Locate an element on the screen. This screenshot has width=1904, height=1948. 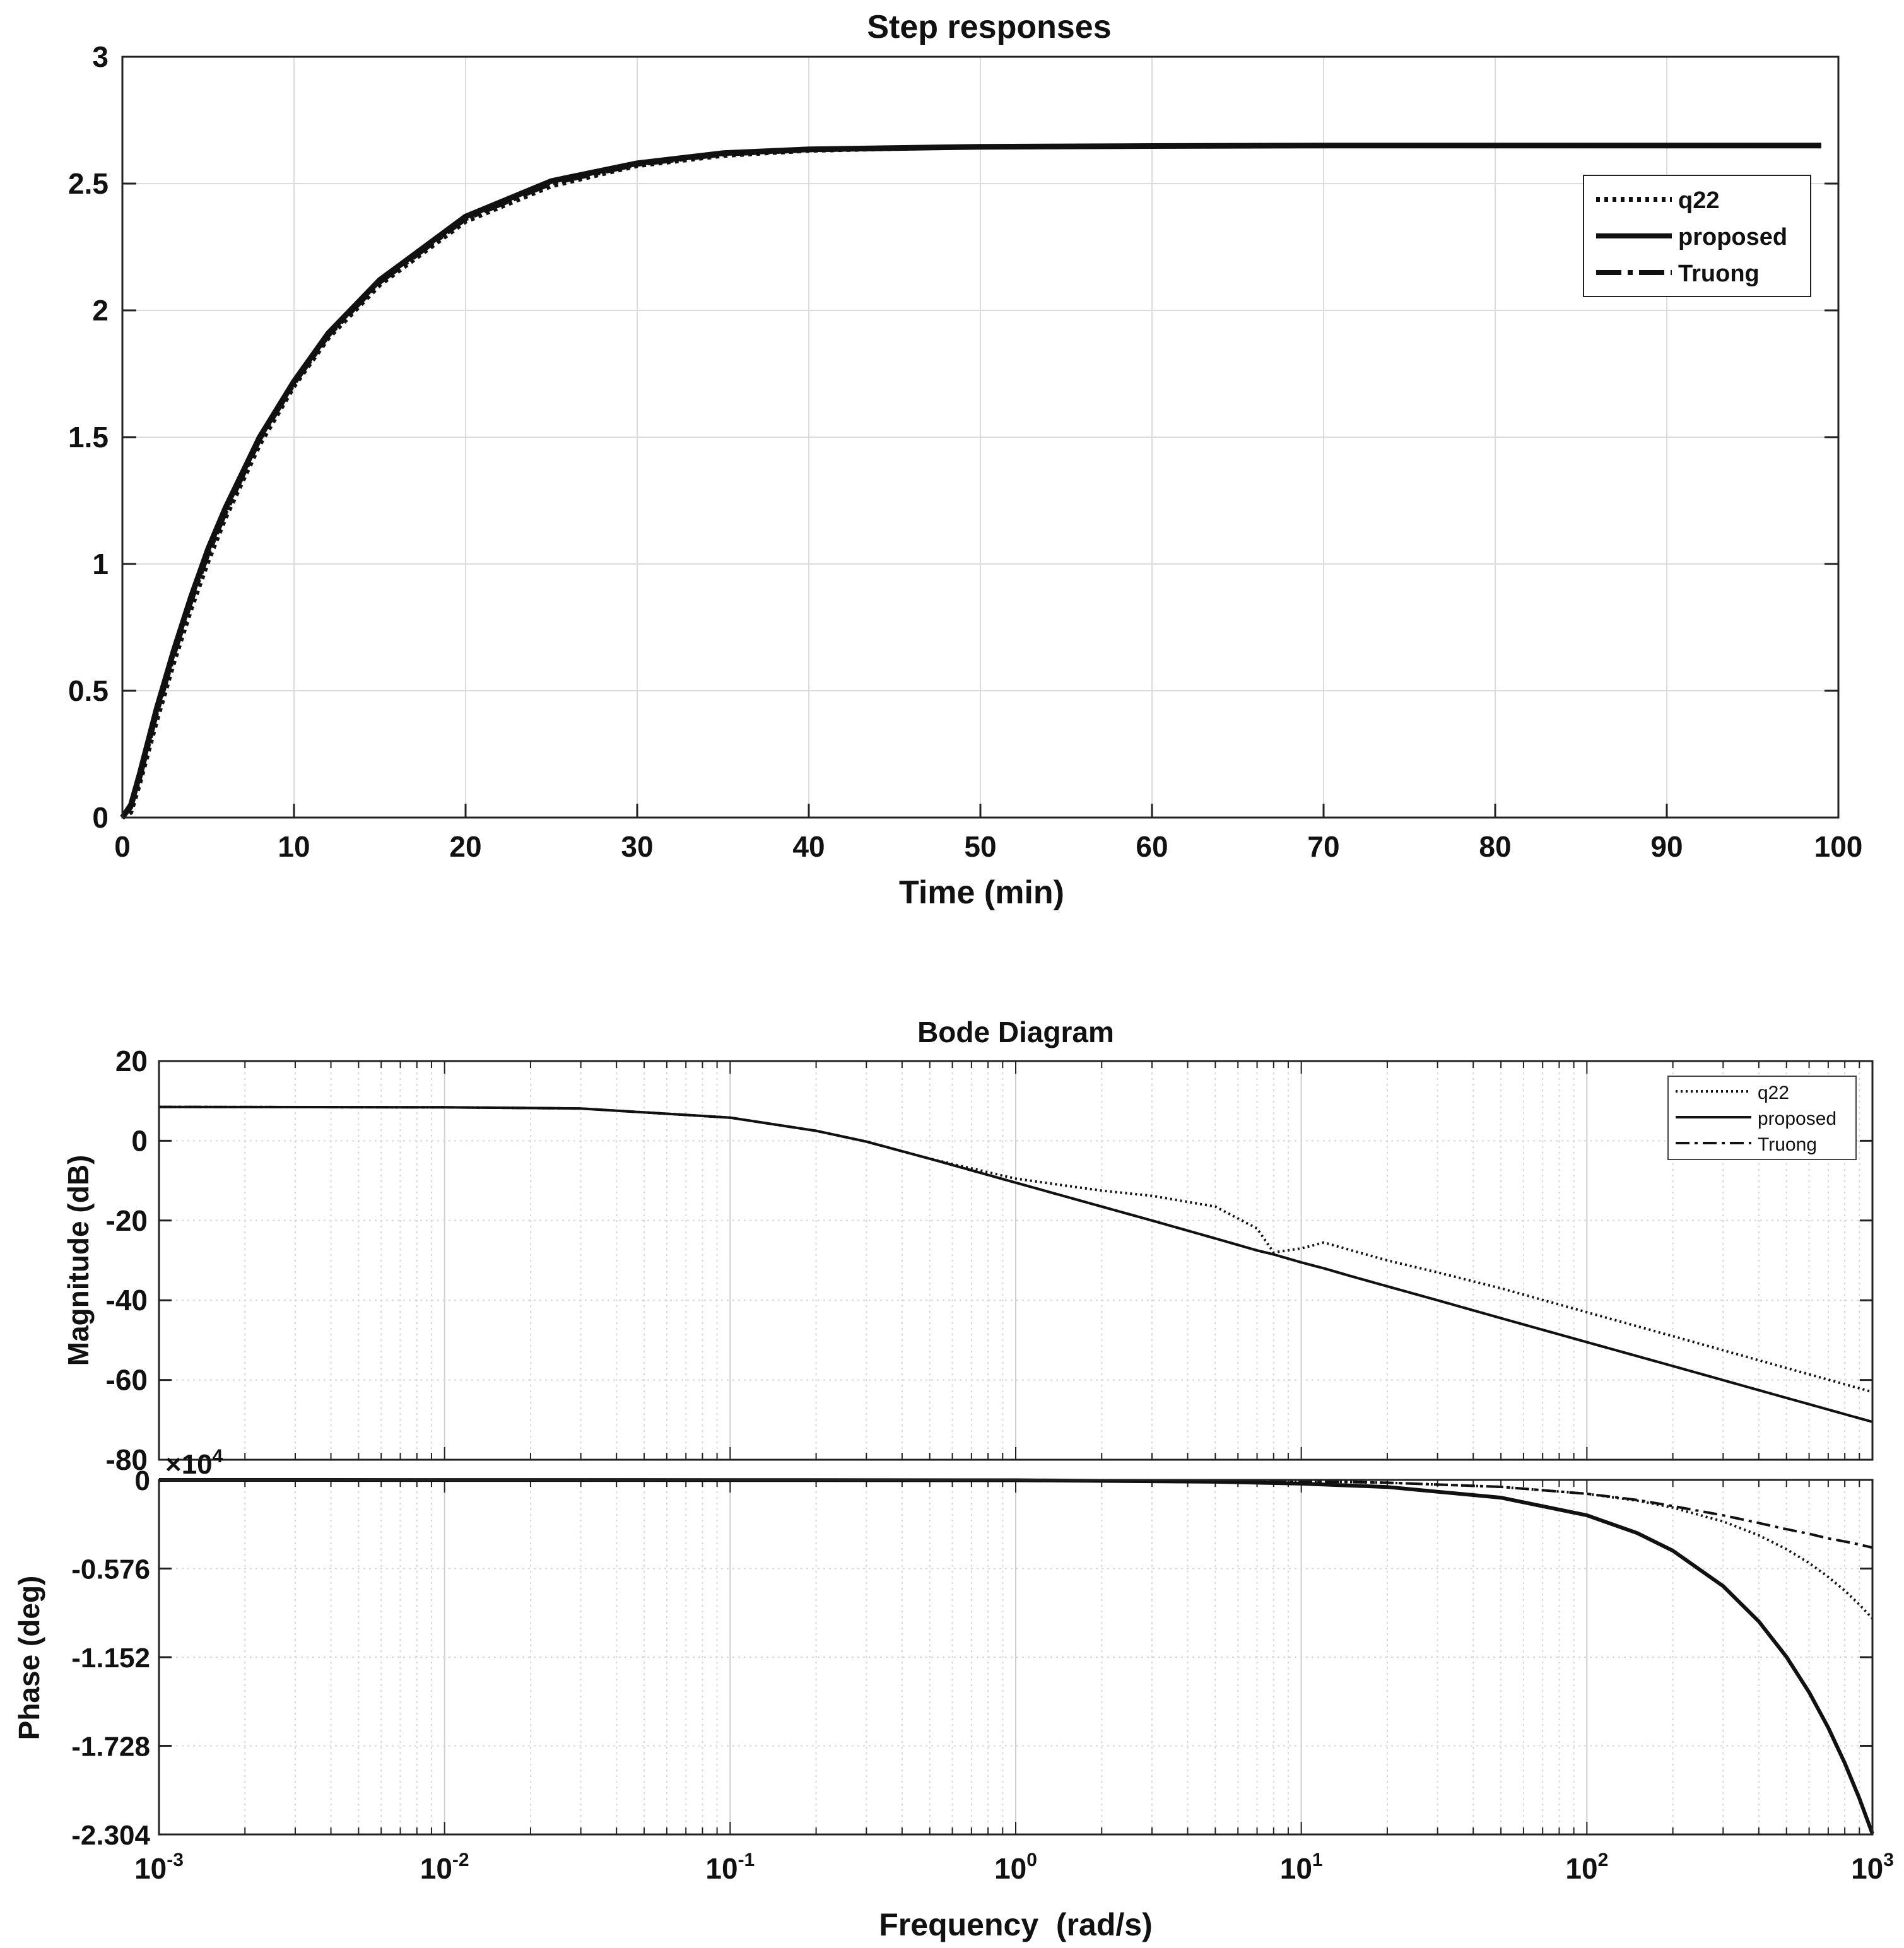
step-x-tick-label: 80 is located at coordinates (1495, 847).